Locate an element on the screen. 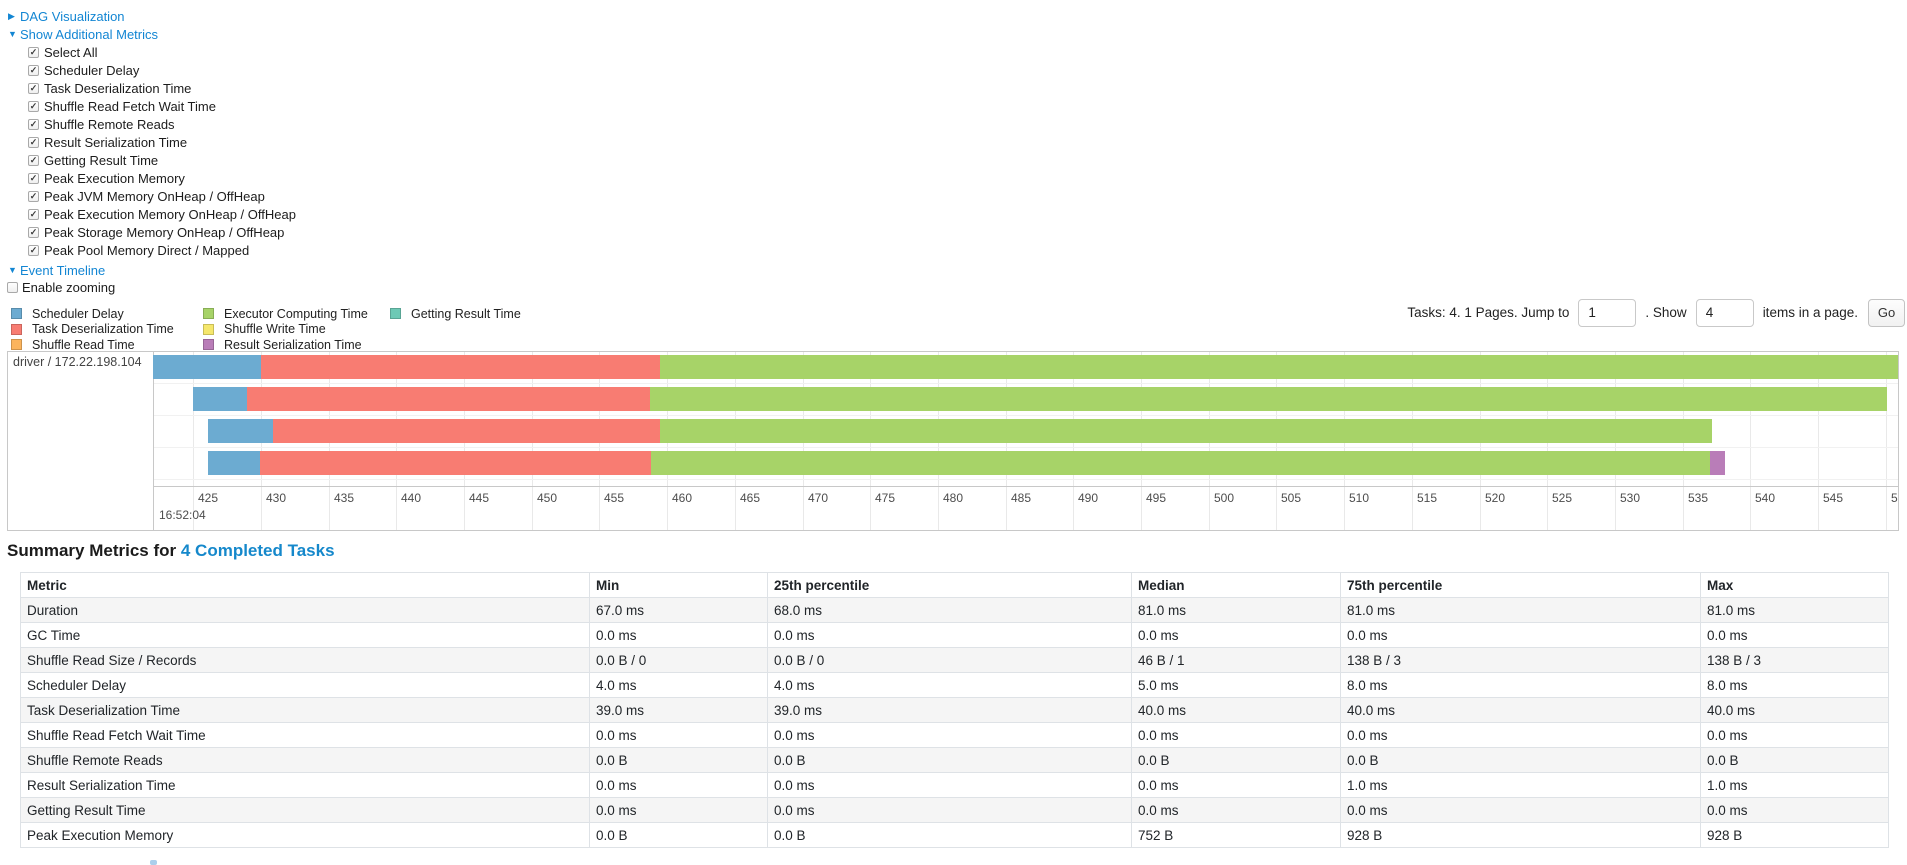 The image size is (1907, 865). timeline-tick-label: 550 is located at coordinates (1894, 498).